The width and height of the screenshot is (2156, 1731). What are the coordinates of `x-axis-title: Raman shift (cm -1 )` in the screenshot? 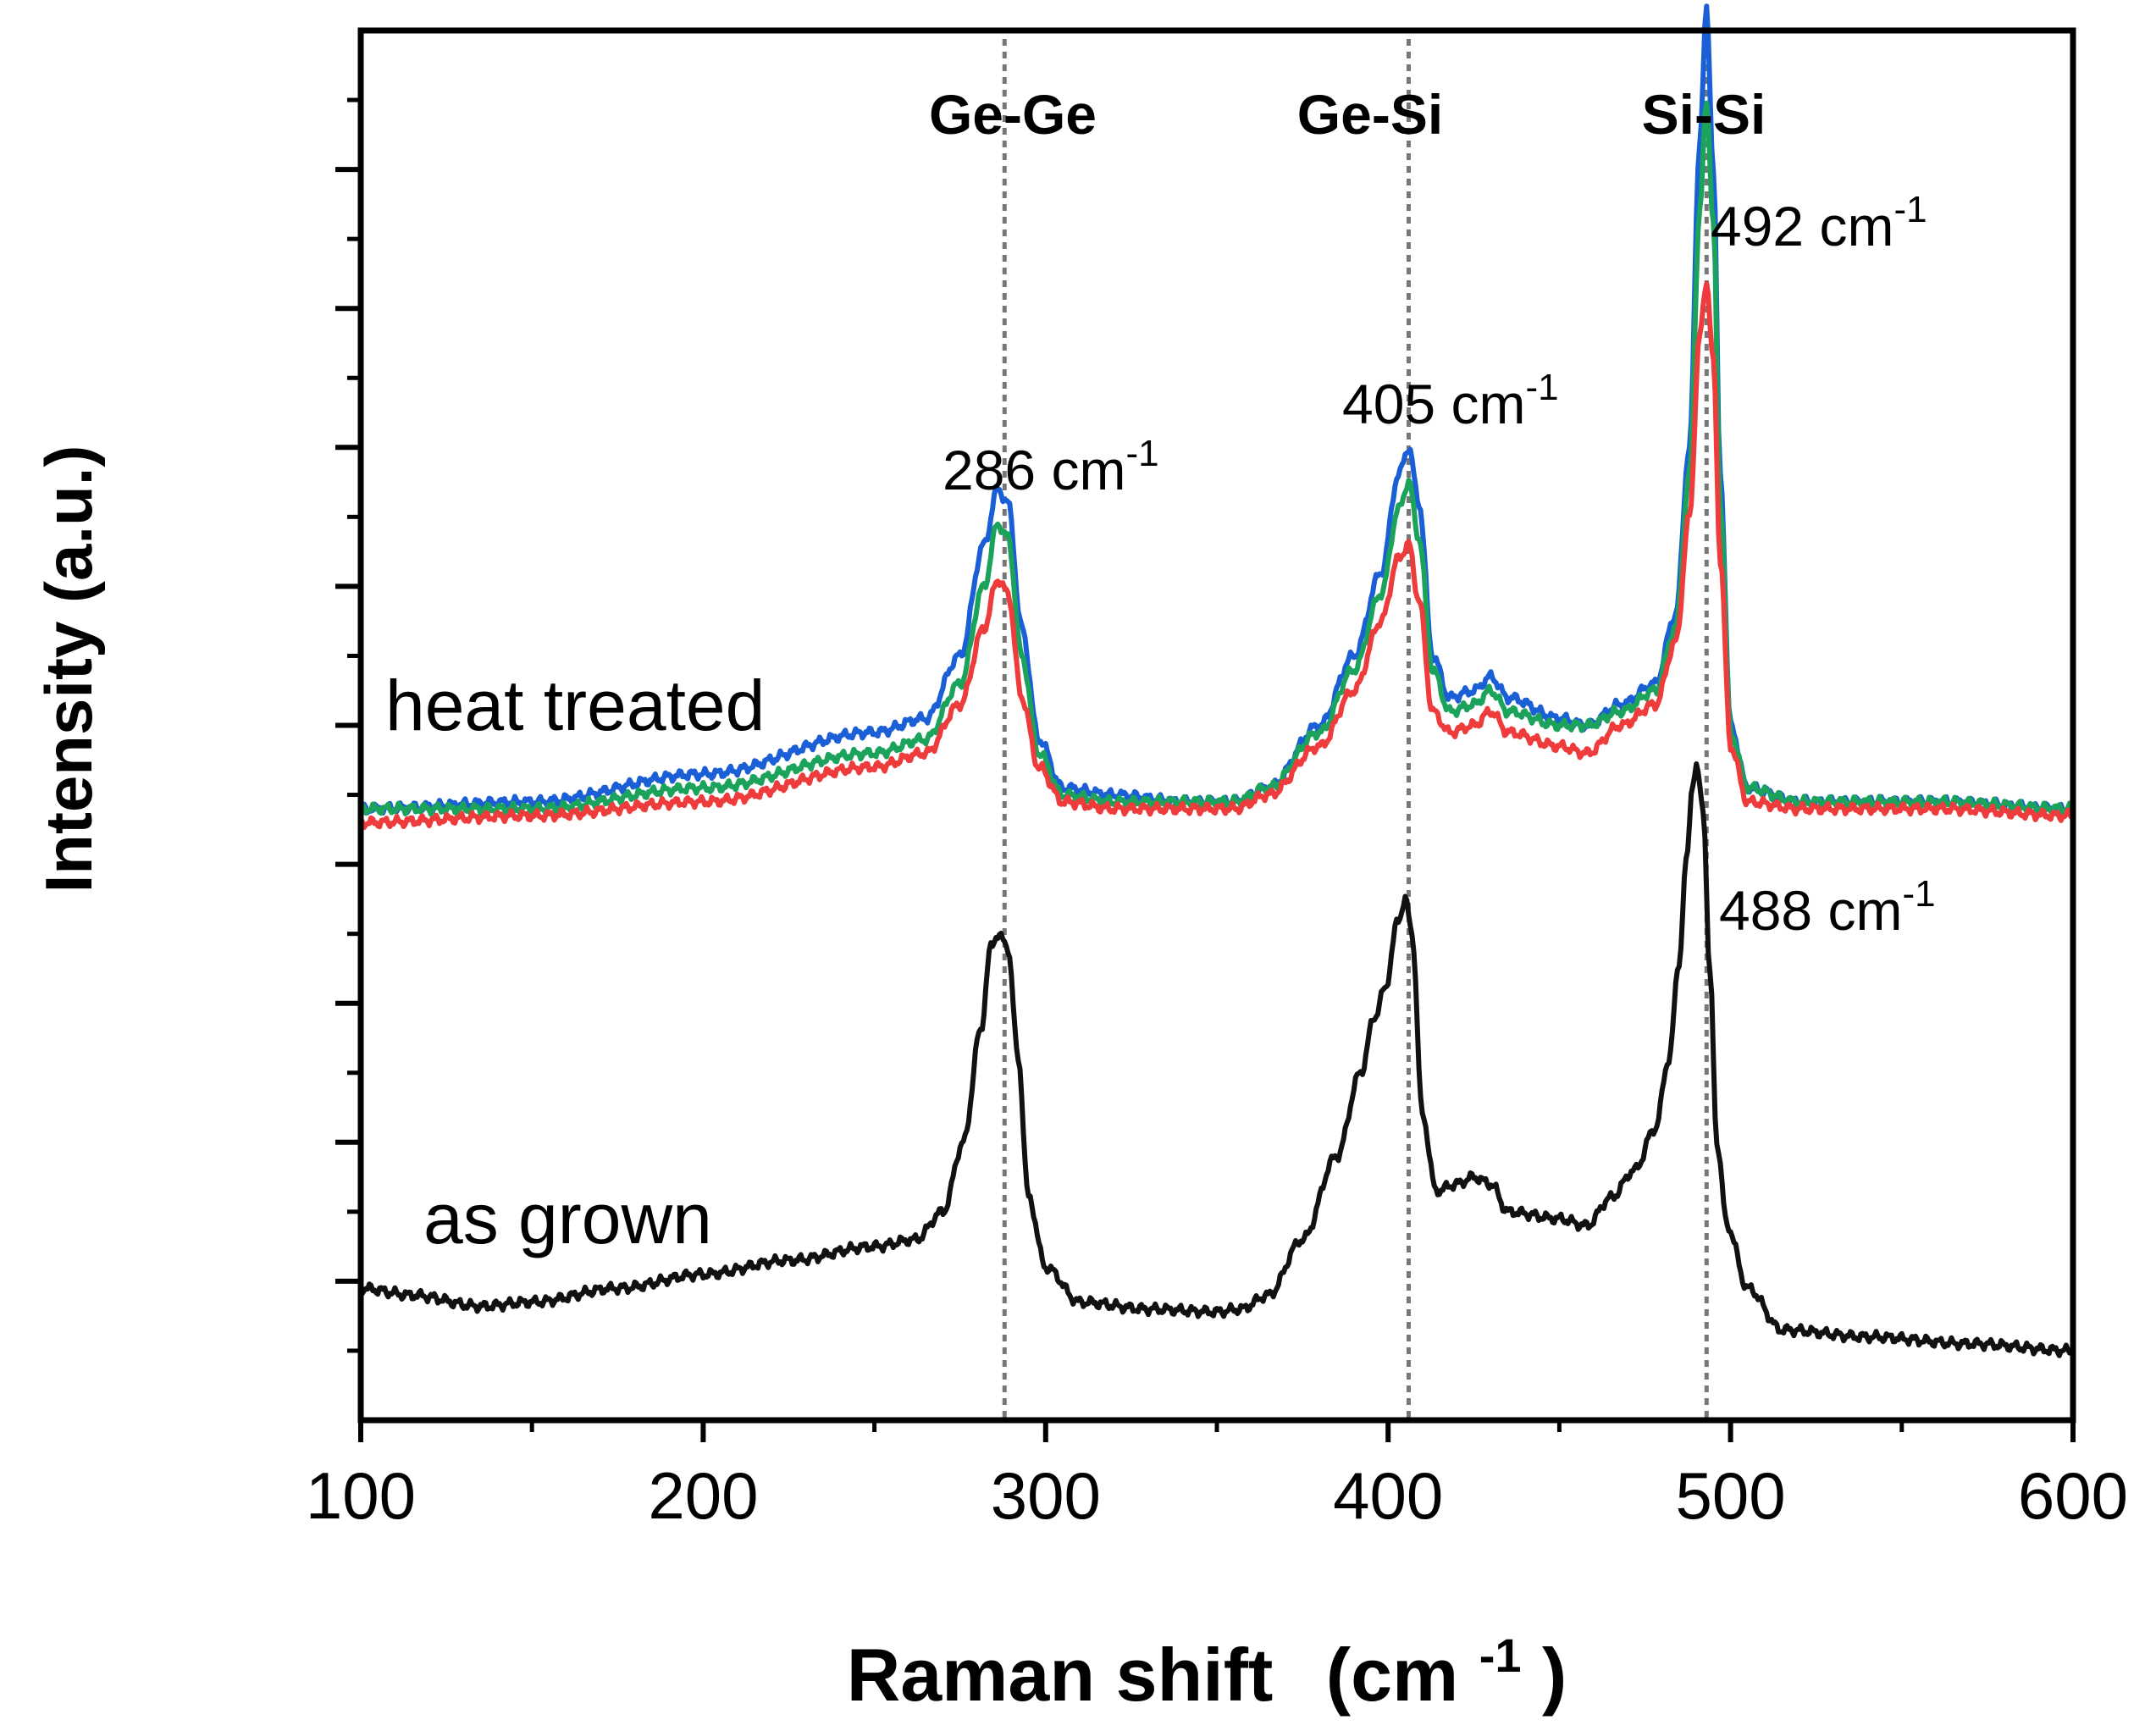 It's located at (1207, 1660).